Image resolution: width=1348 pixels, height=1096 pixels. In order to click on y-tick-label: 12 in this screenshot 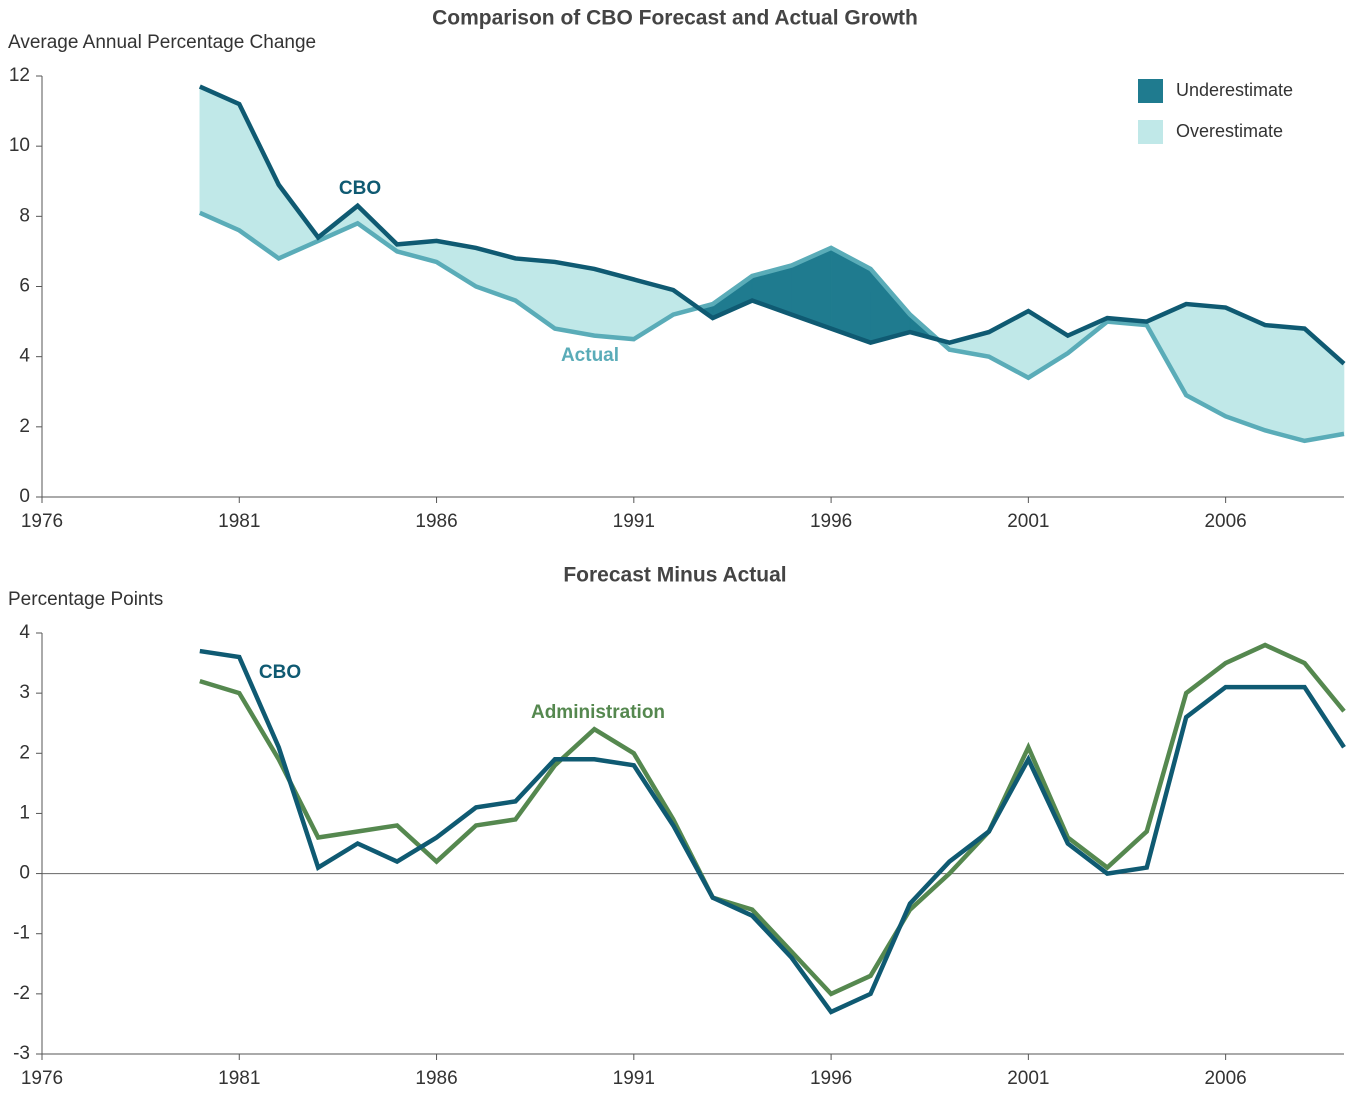, I will do `click(19, 75)`.